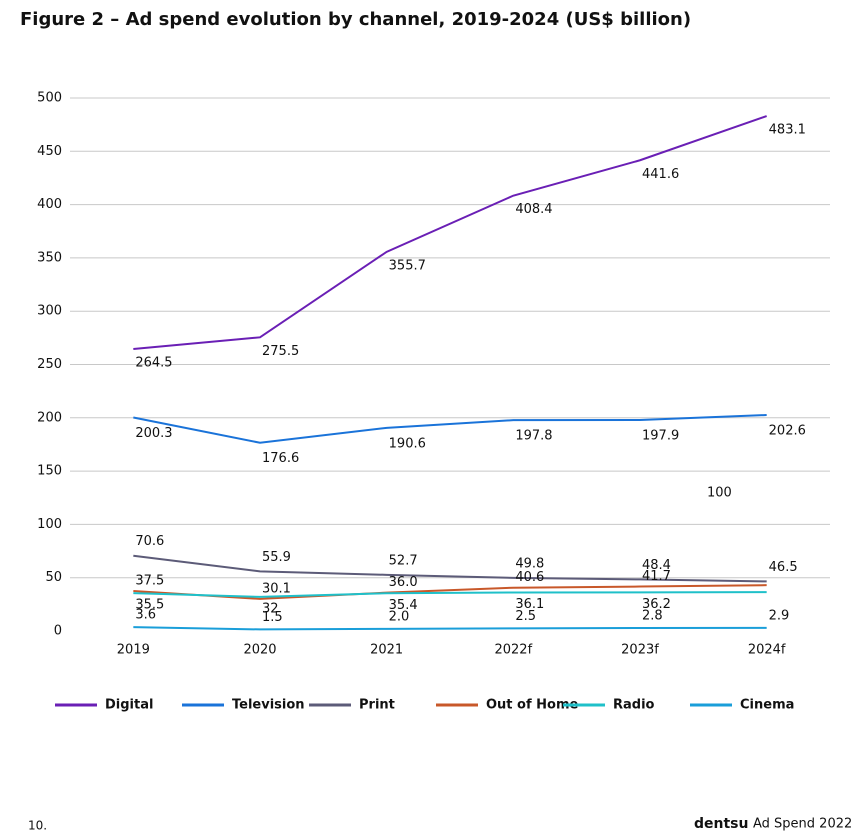 The width and height of the screenshot is (866, 837). What do you see at coordinates (386, 650) in the screenshot?
I see `x-tick-label: 2021` at bounding box center [386, 650].